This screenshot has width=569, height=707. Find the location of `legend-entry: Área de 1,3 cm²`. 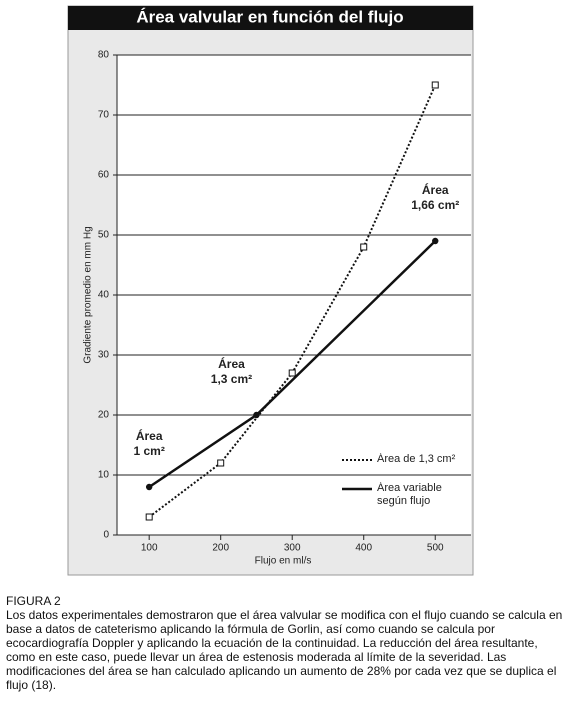

legend-entry: Área de 1,3 cm² is located at coordinates (416, 459).